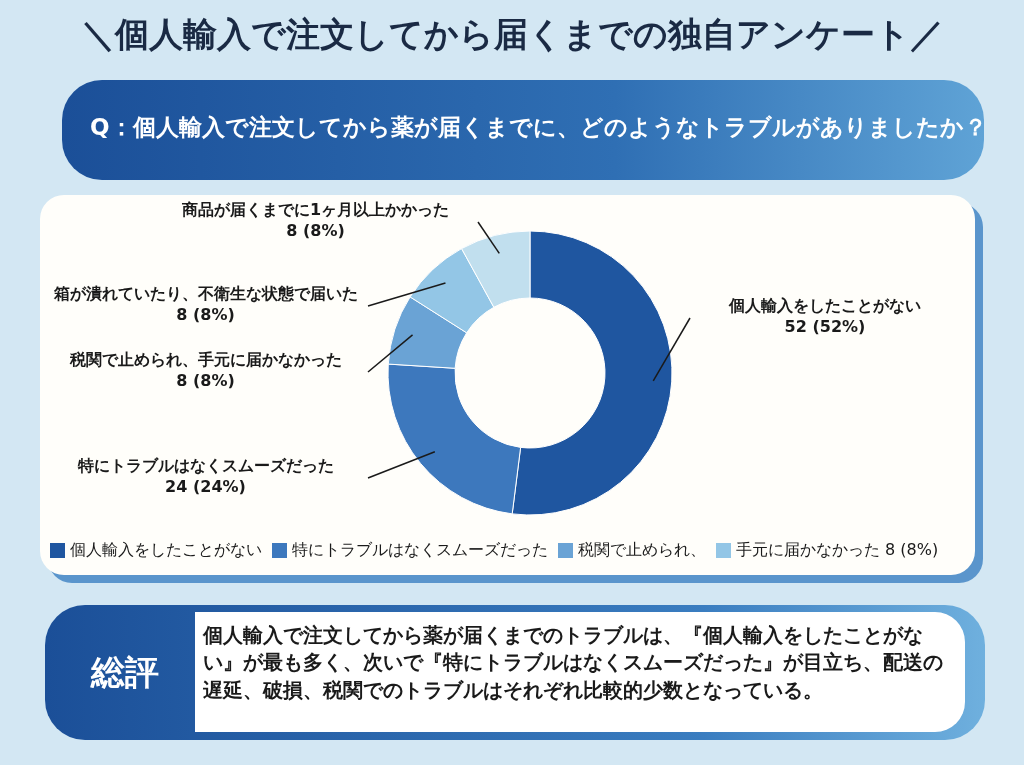  What do you see at coordinates (837, 550) in the screenshot?
I see `text: 手元に届かなかった 8 (8%)` at bounding box center [837, 550].